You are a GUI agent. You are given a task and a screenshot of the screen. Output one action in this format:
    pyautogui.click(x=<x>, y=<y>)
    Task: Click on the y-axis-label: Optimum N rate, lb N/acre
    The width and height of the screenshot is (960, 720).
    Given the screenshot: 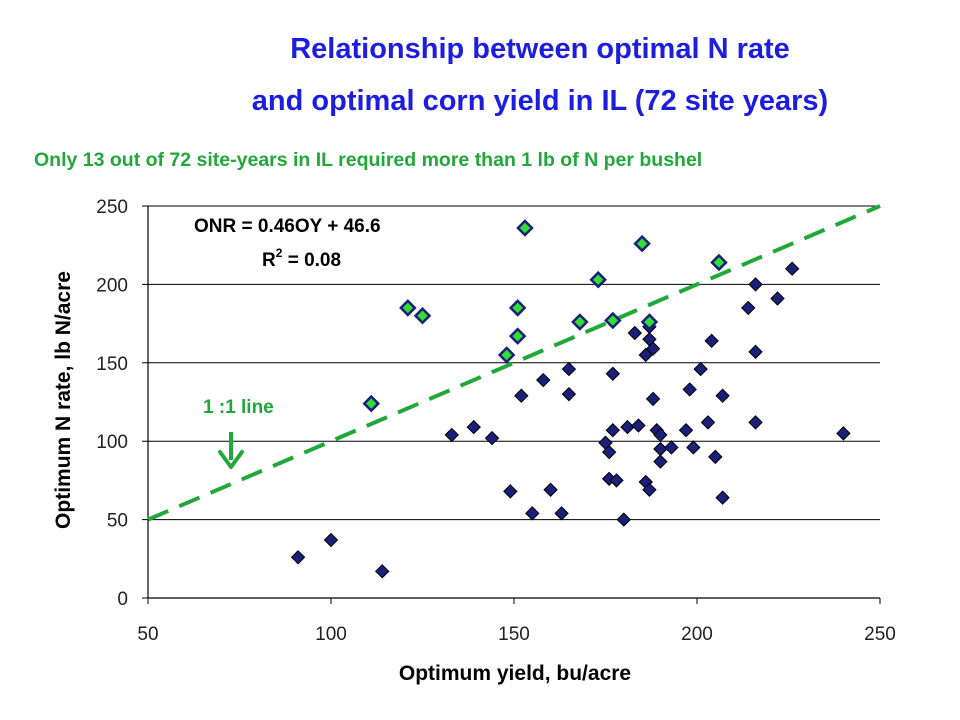 What is the action you would take?
    pyautogui.click(x=63, y=400)
    